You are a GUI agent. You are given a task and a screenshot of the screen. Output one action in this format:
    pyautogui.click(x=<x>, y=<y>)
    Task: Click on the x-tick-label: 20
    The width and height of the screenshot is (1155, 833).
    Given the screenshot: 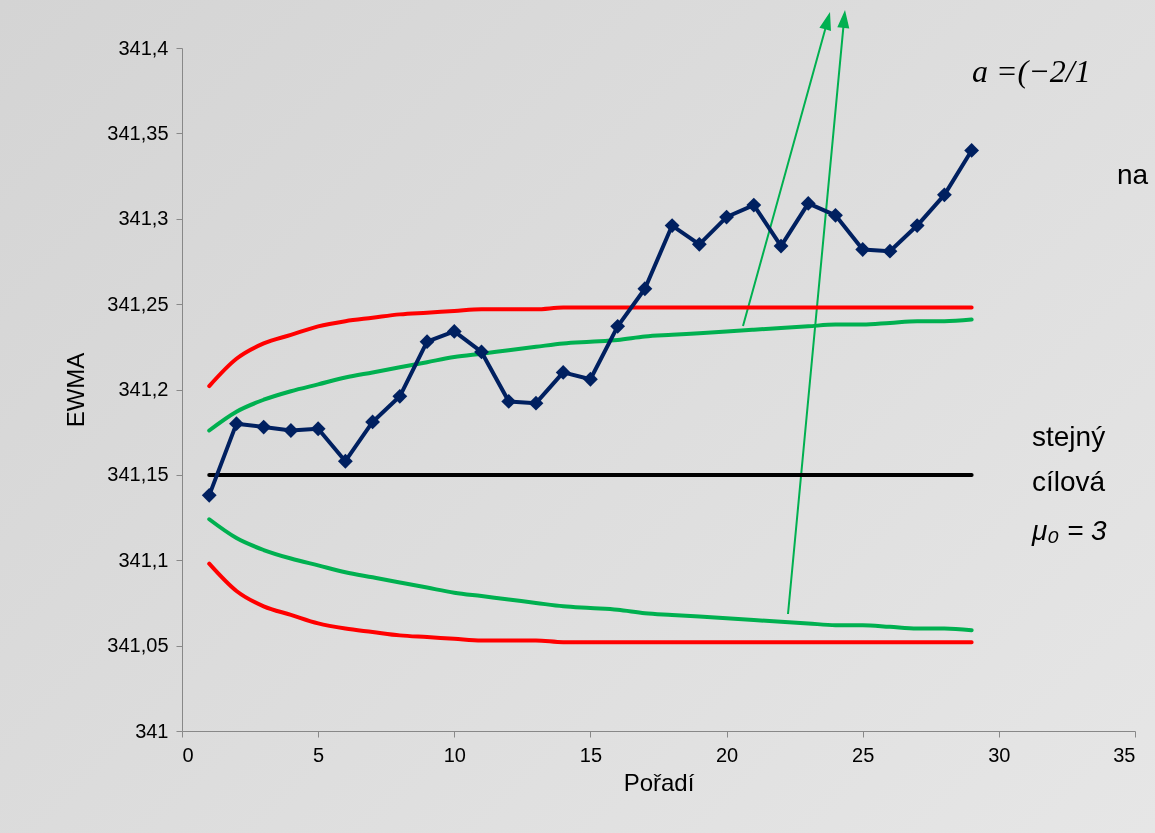 What is the action you would take?
    pyautogui.click(x=727, y=754)
    